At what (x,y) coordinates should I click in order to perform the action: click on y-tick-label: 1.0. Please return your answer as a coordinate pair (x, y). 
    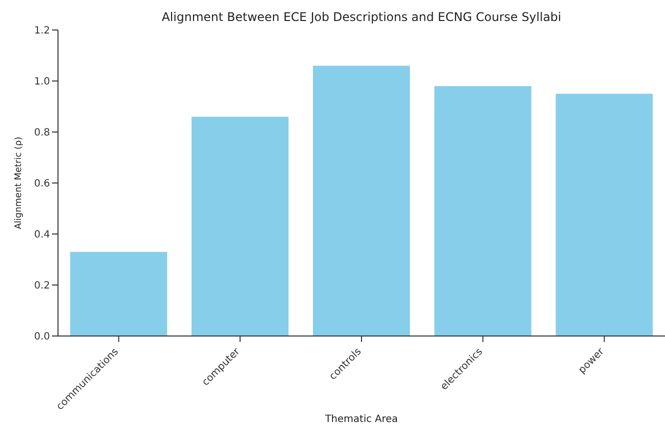
    Looking at the image, I should click on (42, 82).